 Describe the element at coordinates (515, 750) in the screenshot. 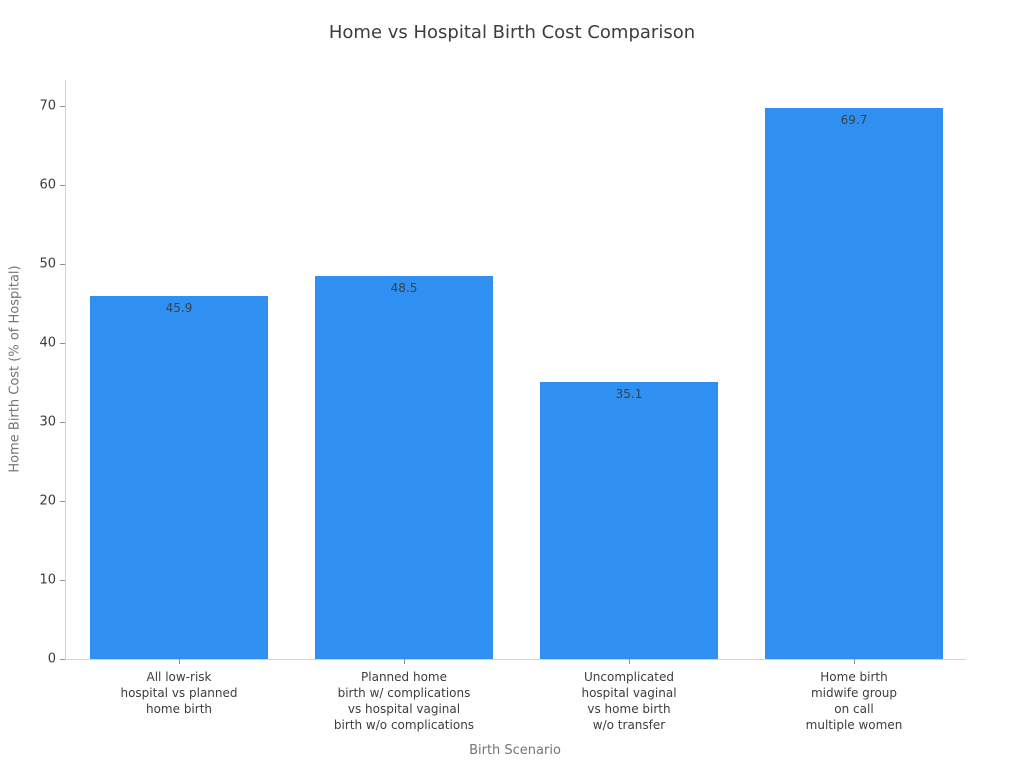

I see `x-axis-title: Birth Scenario` at that location.